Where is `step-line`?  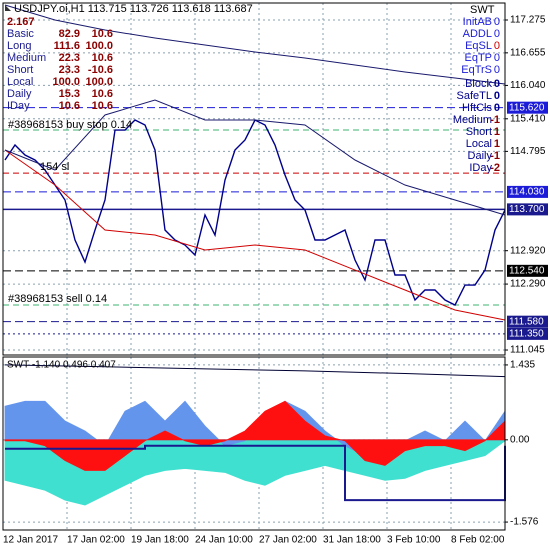 step-line is located at coordinates (255, 473).